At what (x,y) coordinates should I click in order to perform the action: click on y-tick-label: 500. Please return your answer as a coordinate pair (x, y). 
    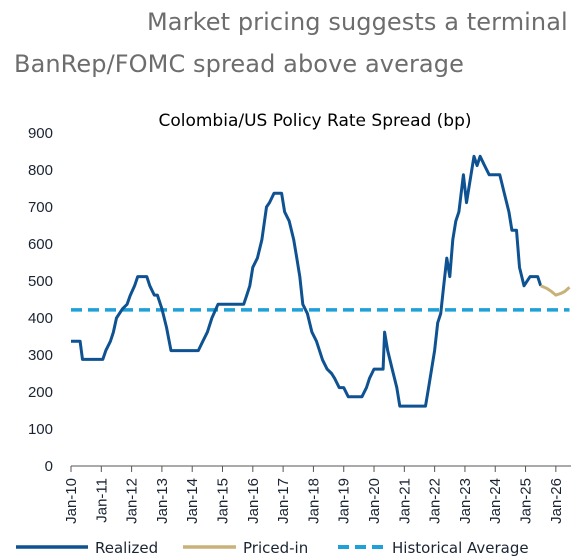
    Looking at the image, I should click on (40, 281).